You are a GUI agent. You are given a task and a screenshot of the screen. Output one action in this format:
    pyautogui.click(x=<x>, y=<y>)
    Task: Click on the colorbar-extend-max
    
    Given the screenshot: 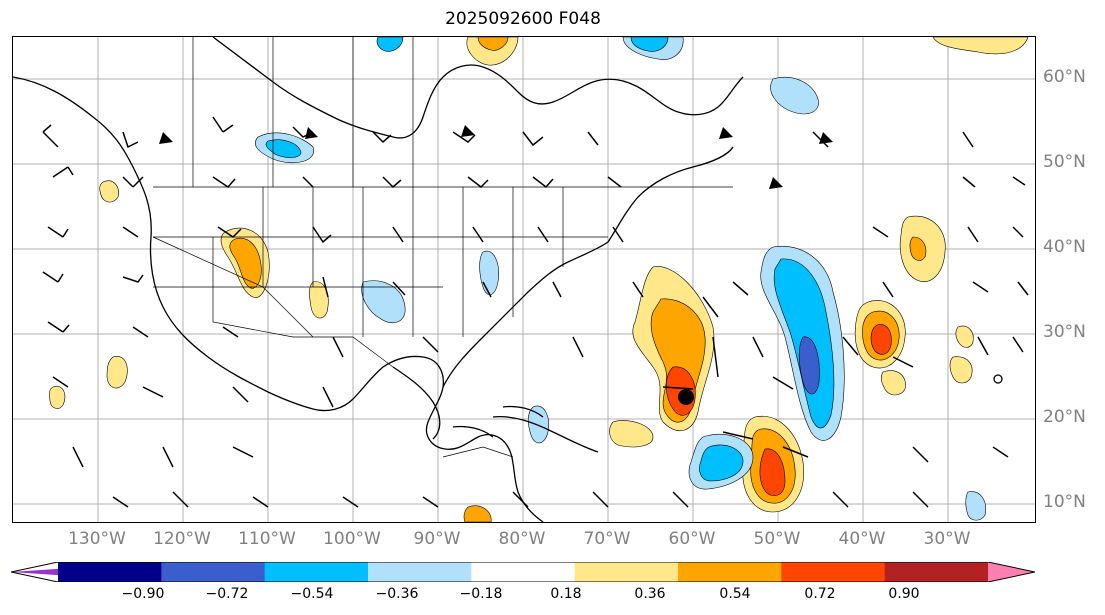 What is the action you would take?
    pyautogui.click(x=1011, y=572)
    